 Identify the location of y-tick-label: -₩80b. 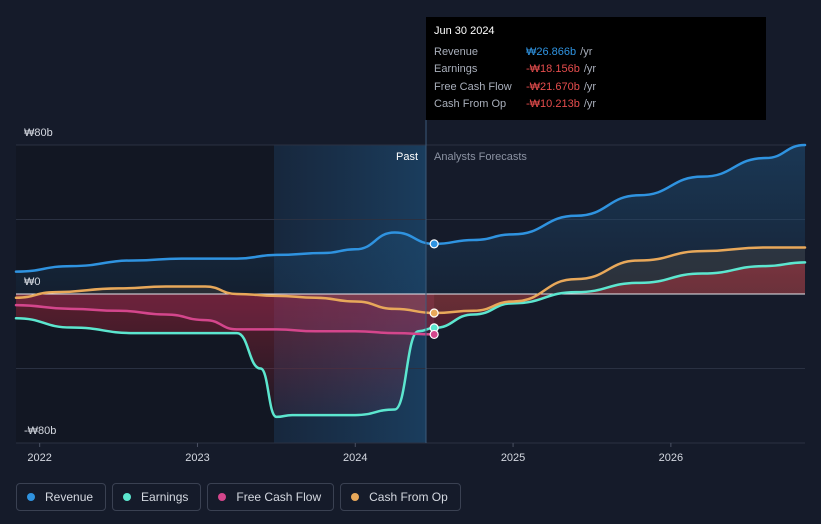
(40, 431).